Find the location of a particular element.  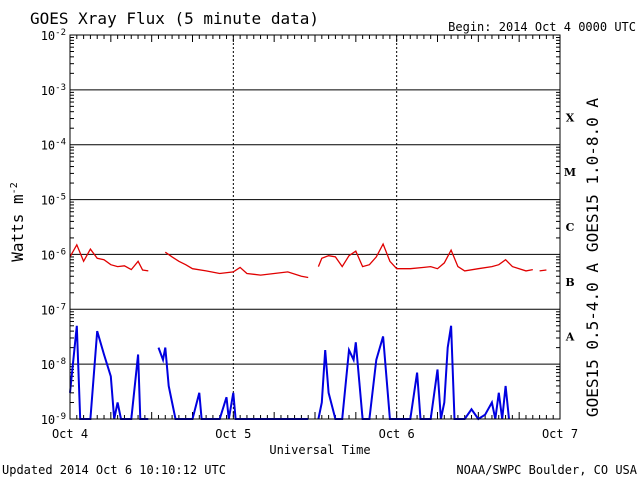

credit-label: NOAA/SWPC Boulder, CO USA is located at coordinates (546, 470).